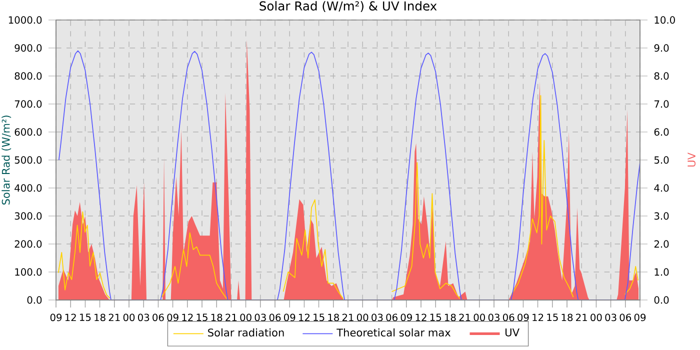 The width and height of the screenshot is (700, 350). I want to click on y2-tick-label: 7.0, so click(661, 104).